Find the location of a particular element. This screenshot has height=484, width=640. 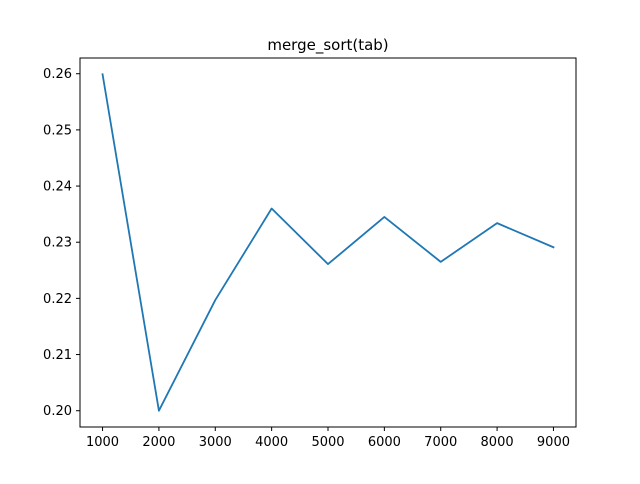

x-tick-label: 6000 is located at coordinates (384, 442).